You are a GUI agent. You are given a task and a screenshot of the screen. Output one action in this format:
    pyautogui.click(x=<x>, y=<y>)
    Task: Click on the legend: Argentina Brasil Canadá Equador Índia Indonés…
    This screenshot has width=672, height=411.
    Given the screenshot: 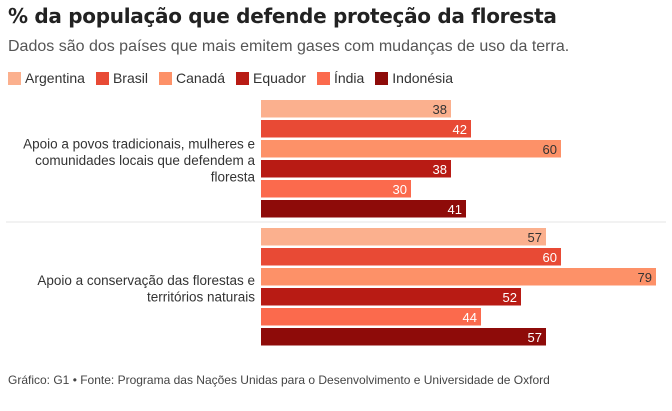 What is the action you would take?
    pyautogui.click(x=236, y=78)
    